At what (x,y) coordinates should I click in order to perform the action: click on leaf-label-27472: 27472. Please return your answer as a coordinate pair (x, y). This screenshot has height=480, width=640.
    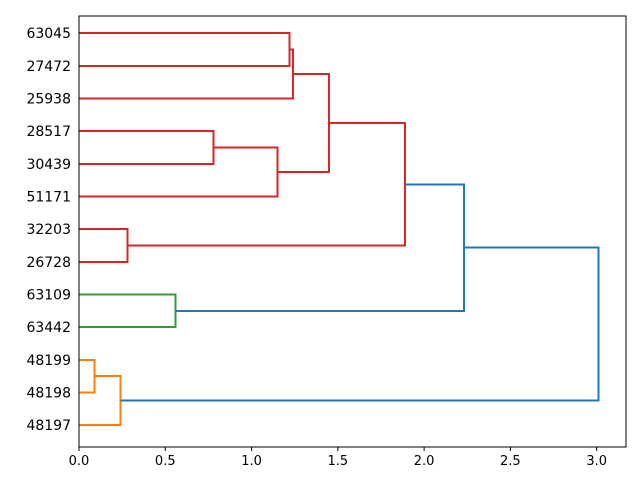
    Looking at the image, I should click on (48, 67).